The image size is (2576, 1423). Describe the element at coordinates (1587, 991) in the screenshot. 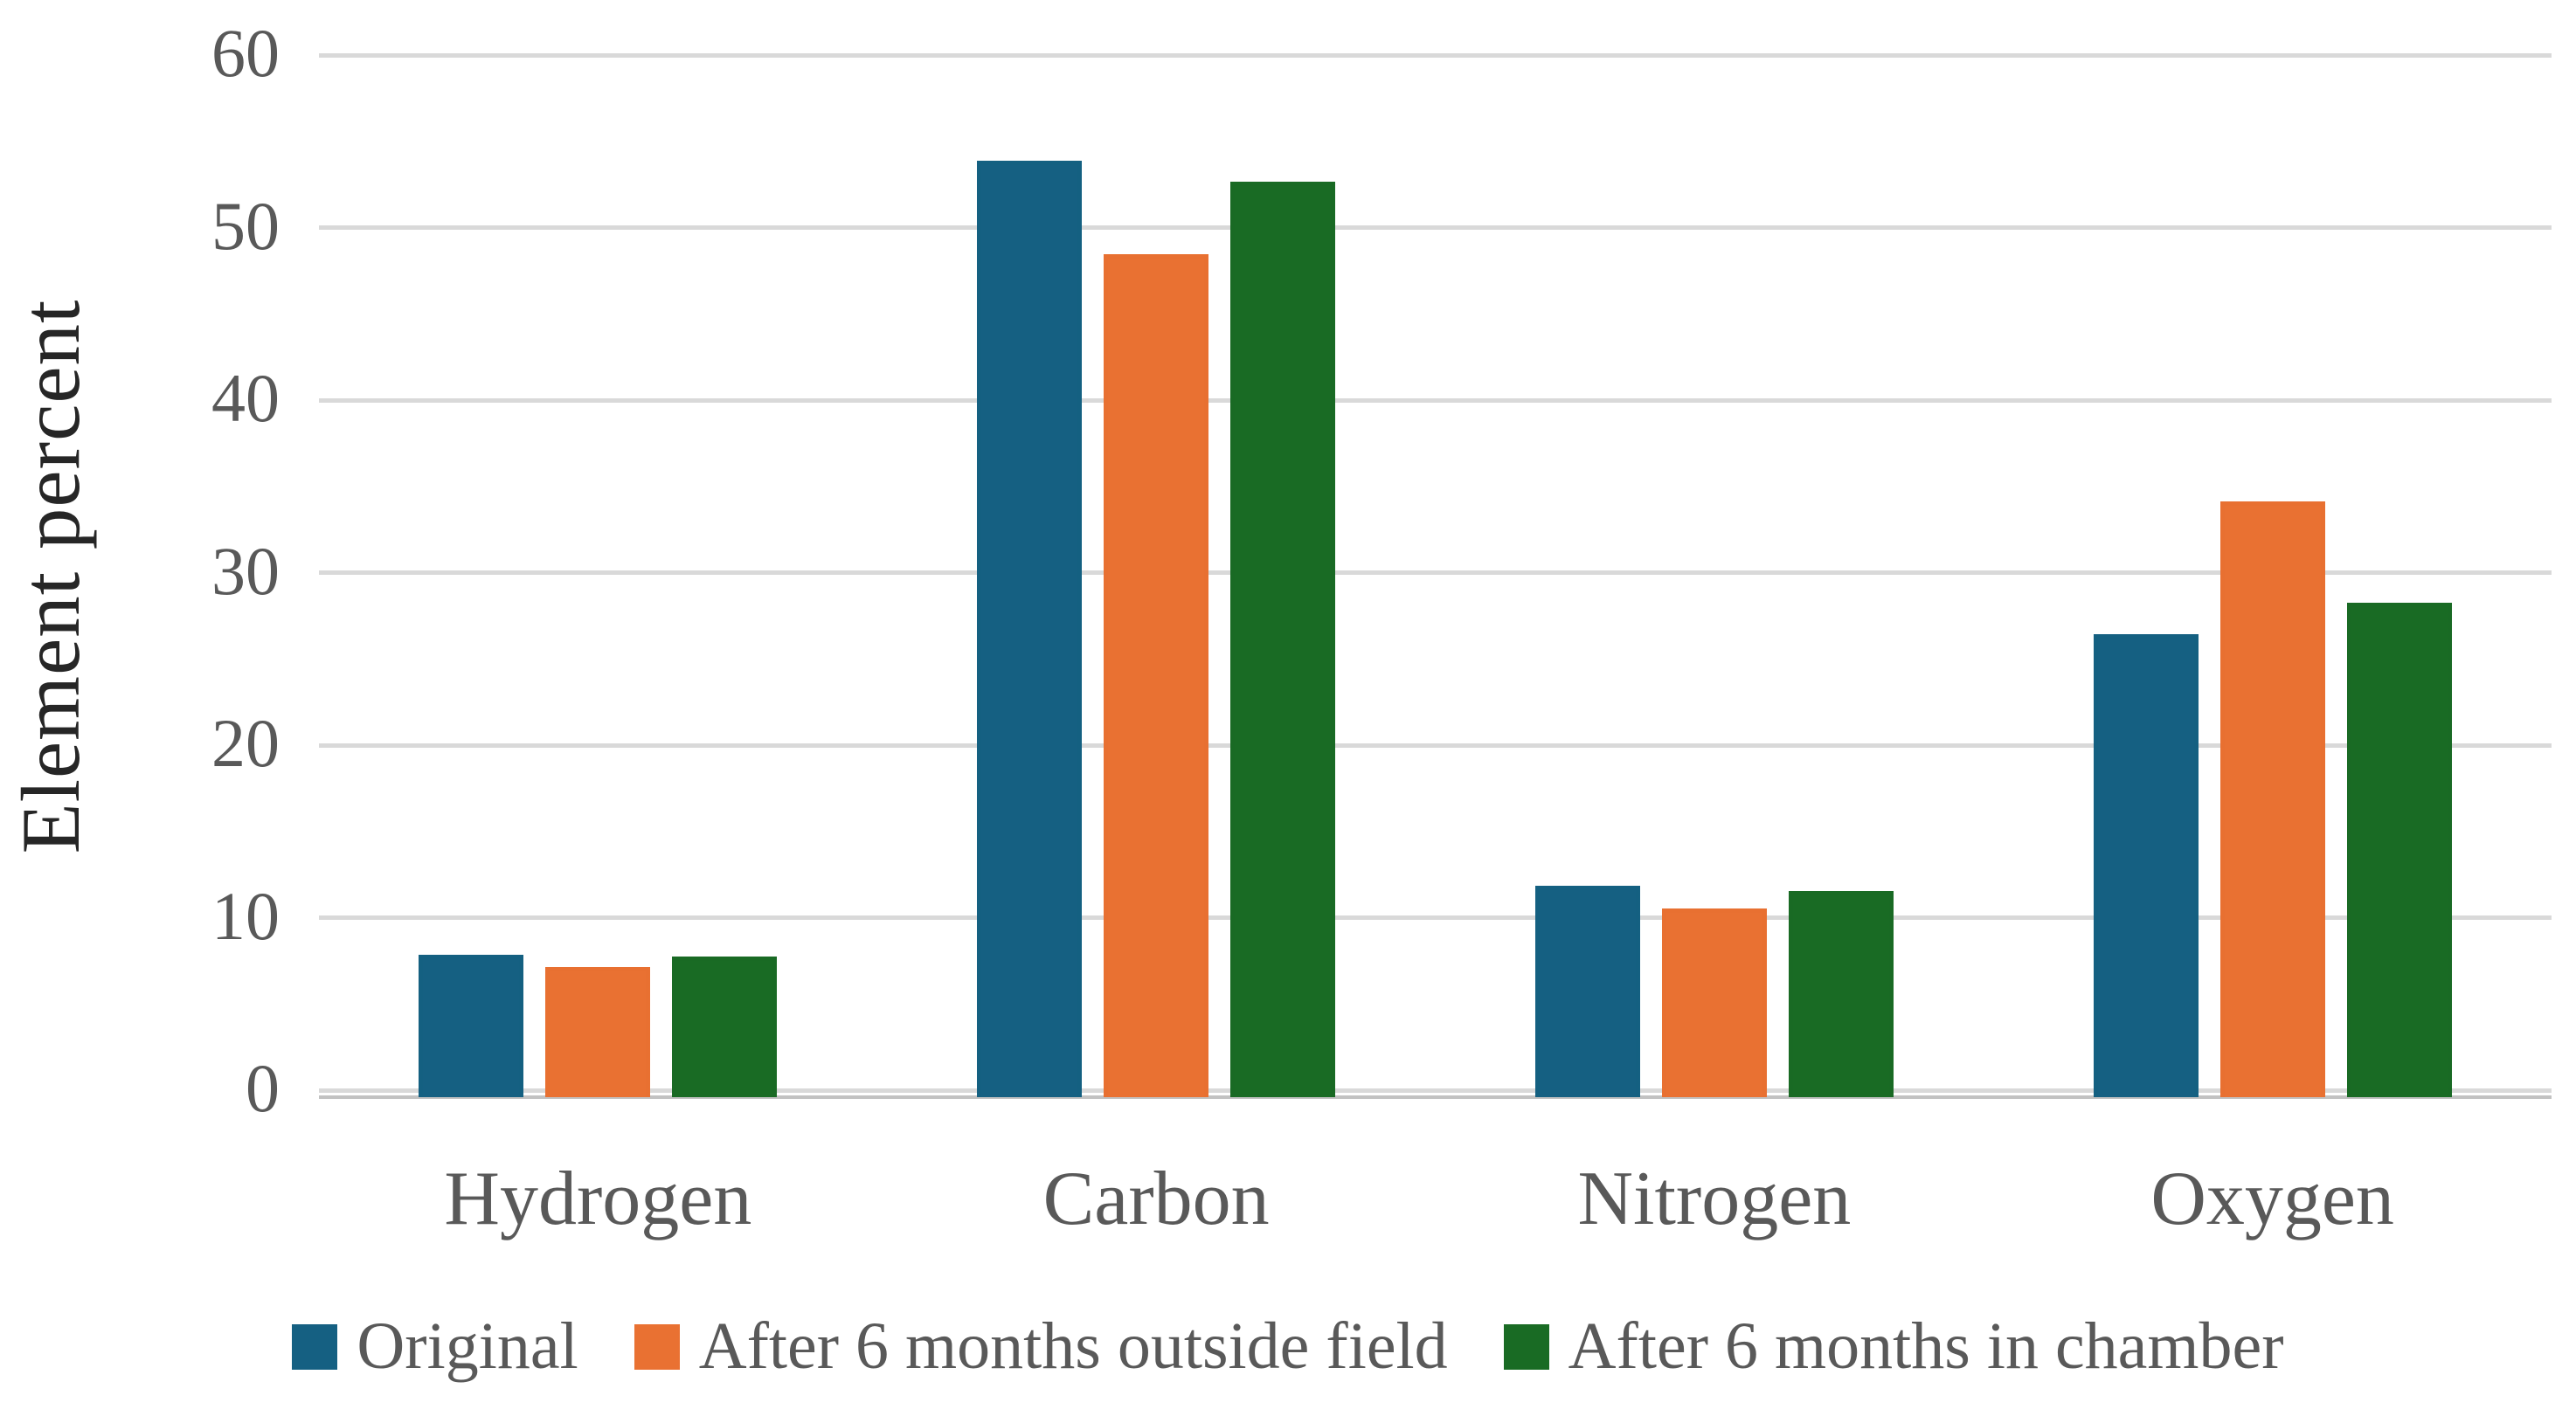

I see `bar-nitrogen-original` at that location.